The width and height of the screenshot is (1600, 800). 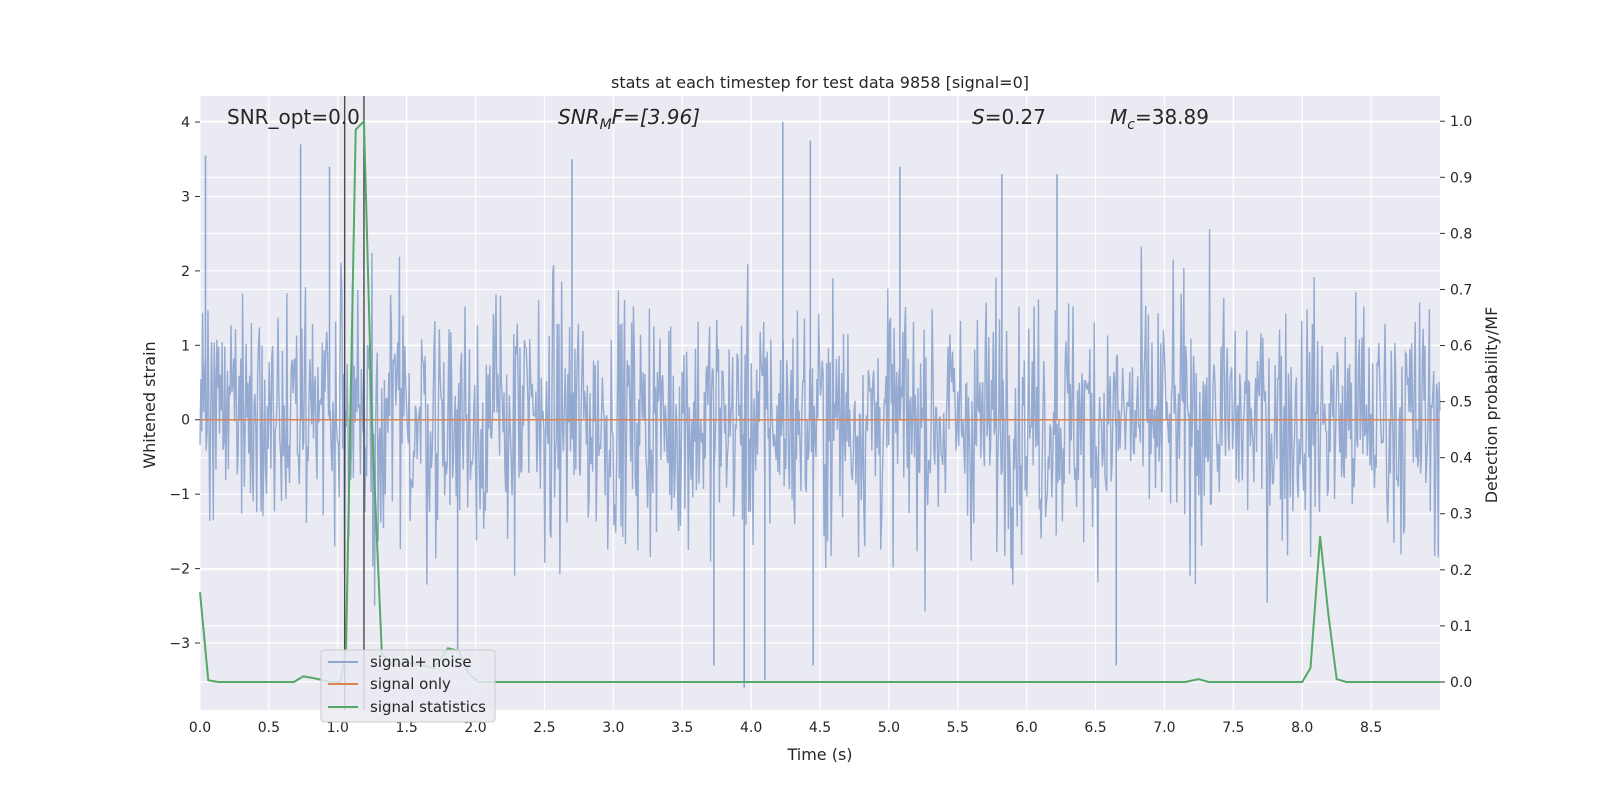 What do you see at coordinates (185, 272) in the screenshot?
I see `y-tick-label-left: 2` at bounding box center [185, 272].